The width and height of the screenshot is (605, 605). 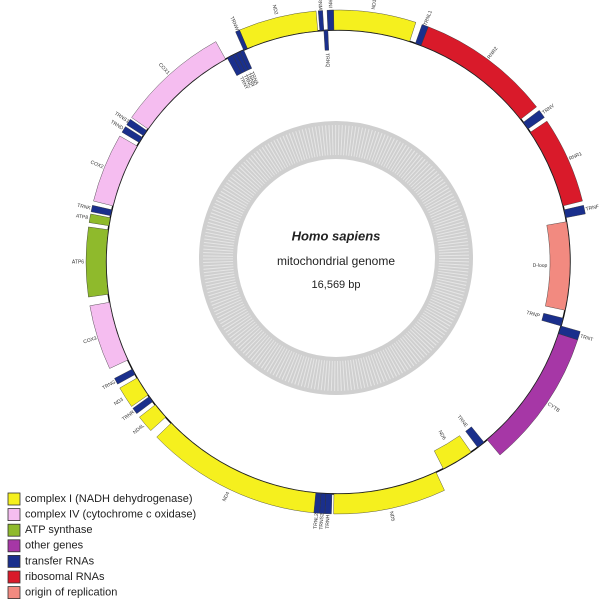 What do you see at coordinates (592, 208) in the screenshot?
I see `gene-label: TRNF` at bounding box center [592, 208].